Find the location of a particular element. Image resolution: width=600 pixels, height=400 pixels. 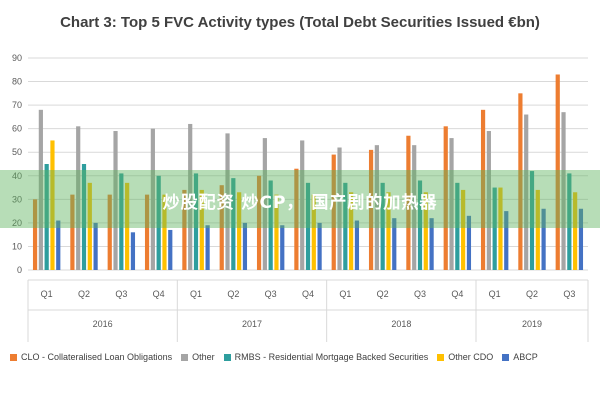

legend-item: ABCP is located at coordinates (520, 357).